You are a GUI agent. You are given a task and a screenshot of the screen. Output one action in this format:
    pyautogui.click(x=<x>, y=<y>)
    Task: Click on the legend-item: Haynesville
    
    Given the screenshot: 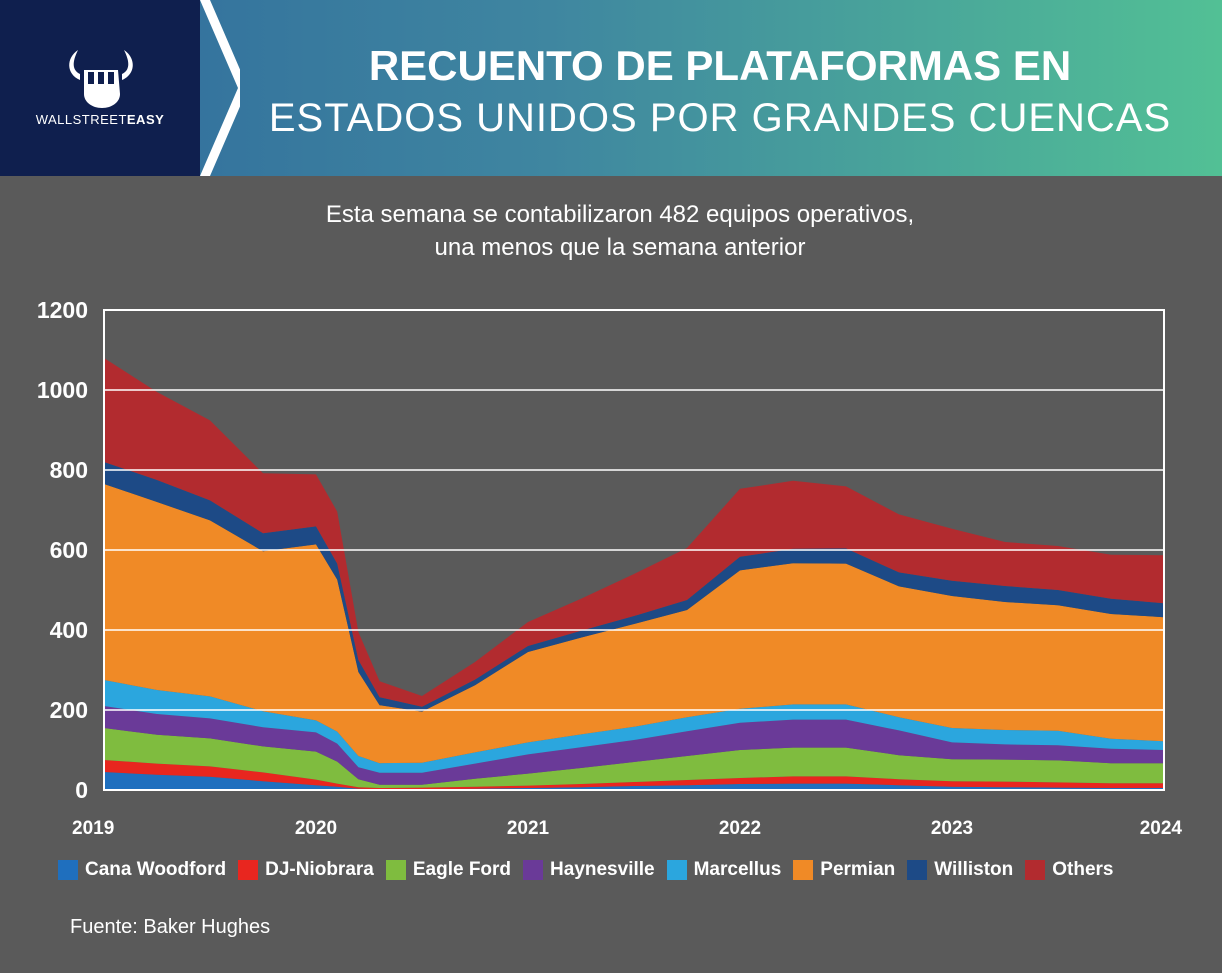 What is the action you would take?
    pyautogui.click(x=589, y=870)
    